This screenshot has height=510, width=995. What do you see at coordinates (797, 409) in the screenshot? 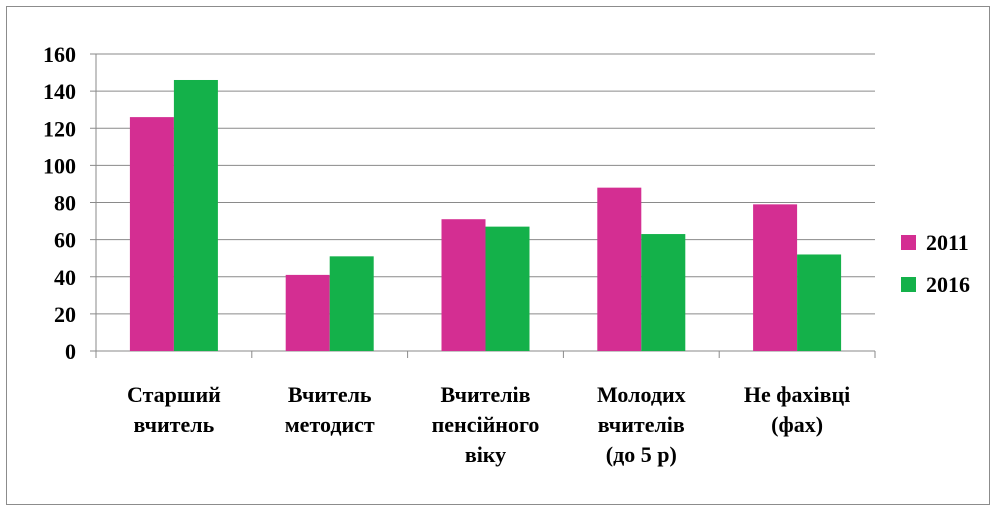
I see `x-category-label: Не фахівці (фах)` at bounding box center [797, 409].